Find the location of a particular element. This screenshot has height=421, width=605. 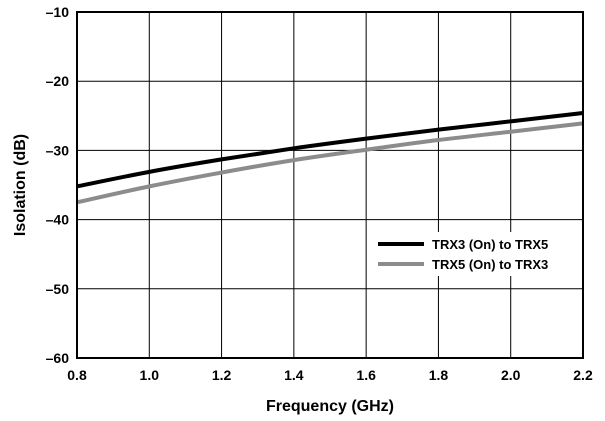

legend-background is located at coordinates (472, 254).